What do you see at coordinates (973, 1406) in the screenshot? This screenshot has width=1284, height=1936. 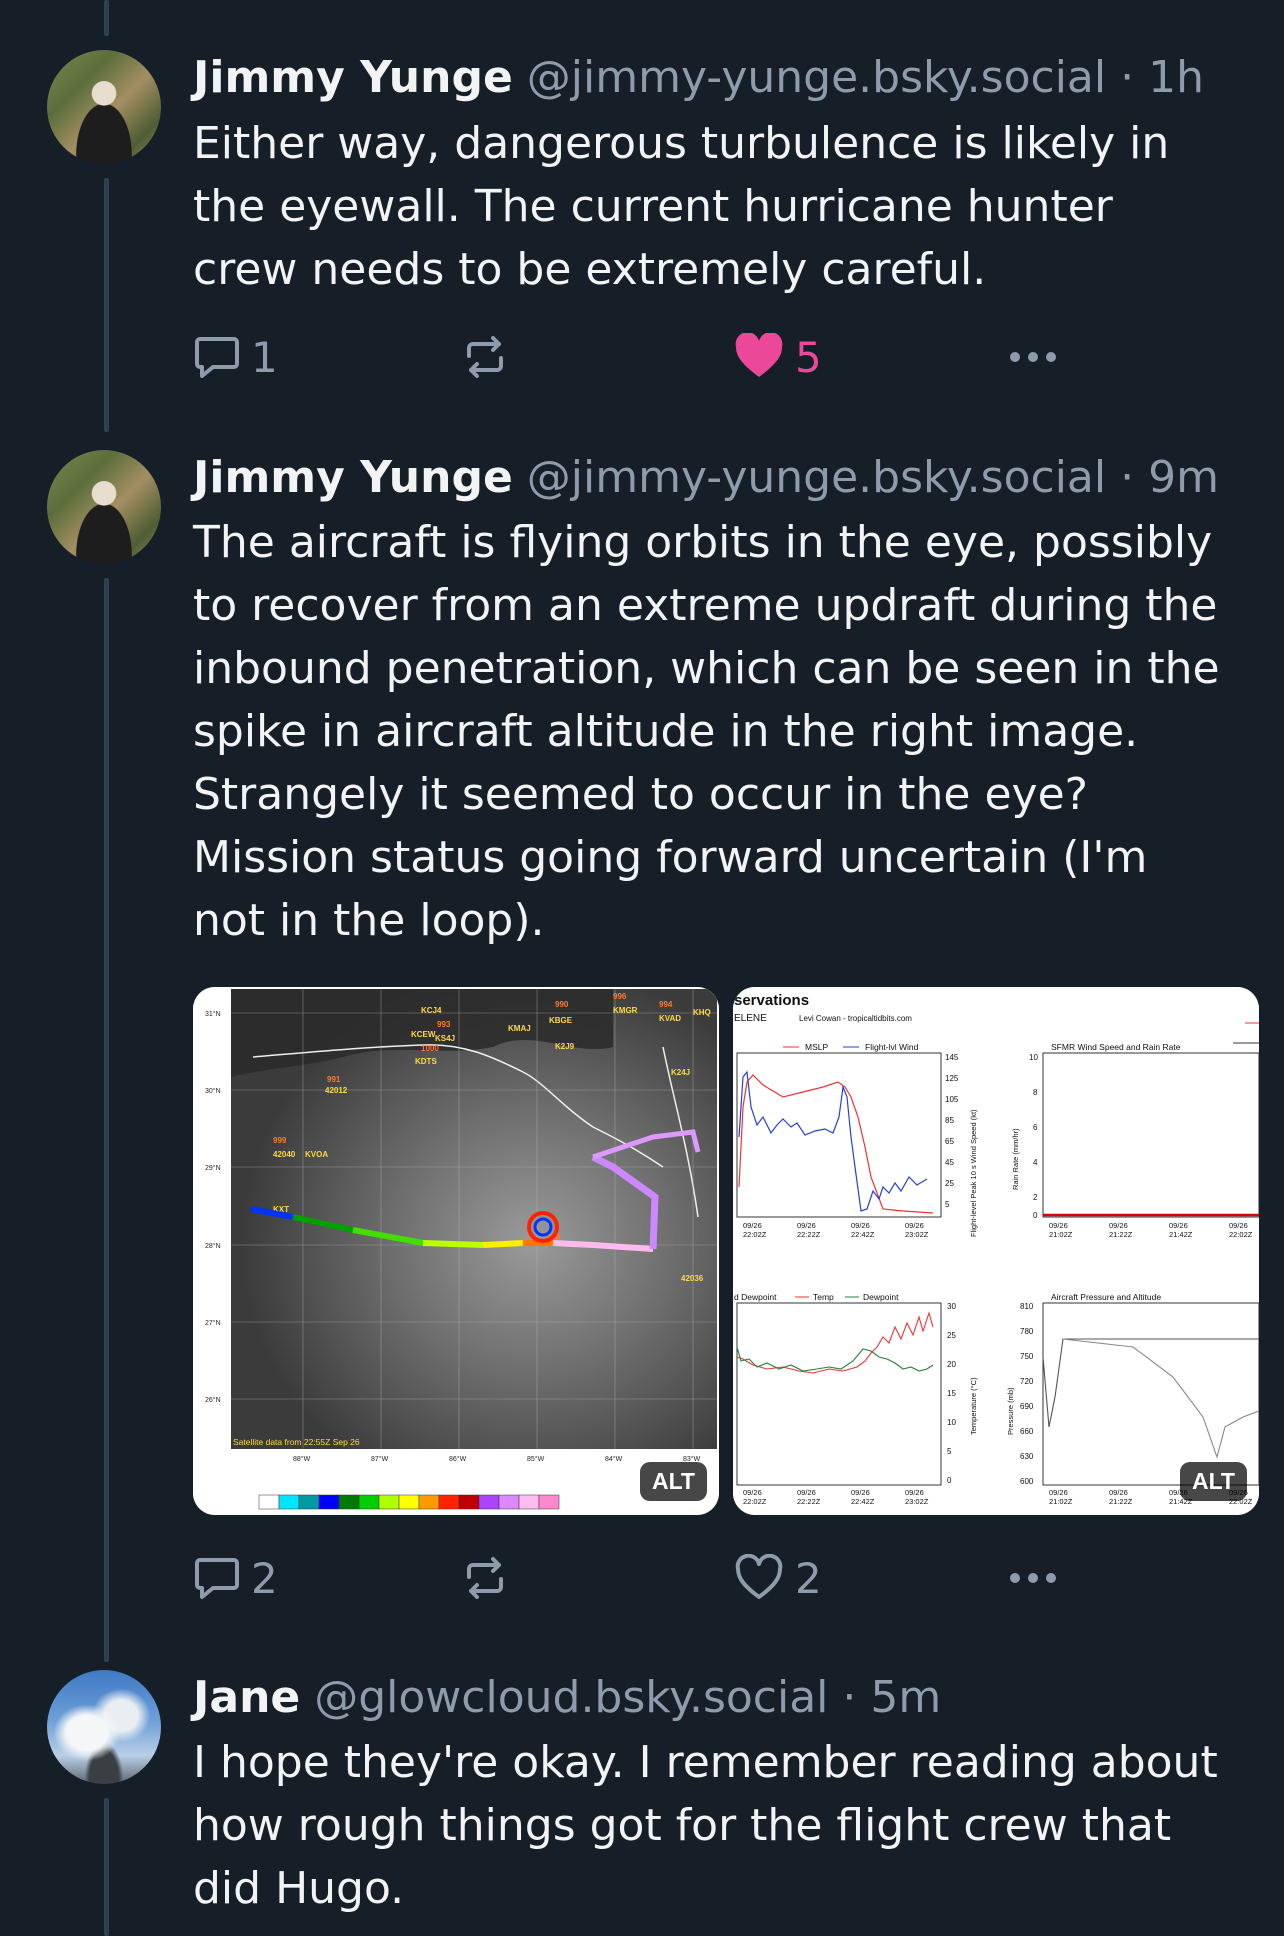 I see `y-axis-label: Temperature (°C)` at bounding box center [973, 1406].